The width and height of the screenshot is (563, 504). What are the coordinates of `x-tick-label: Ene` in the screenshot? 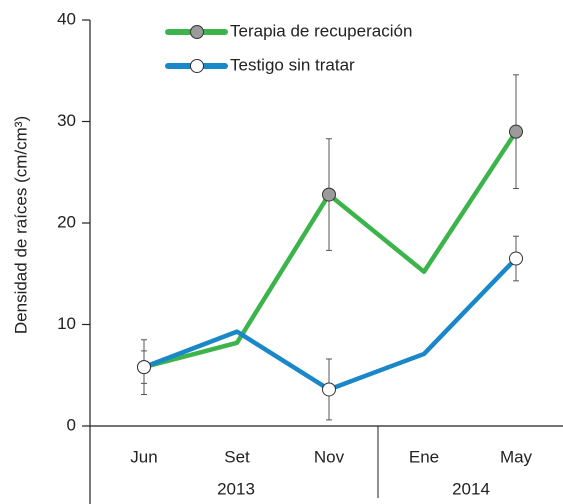 It's located at (424, 456).